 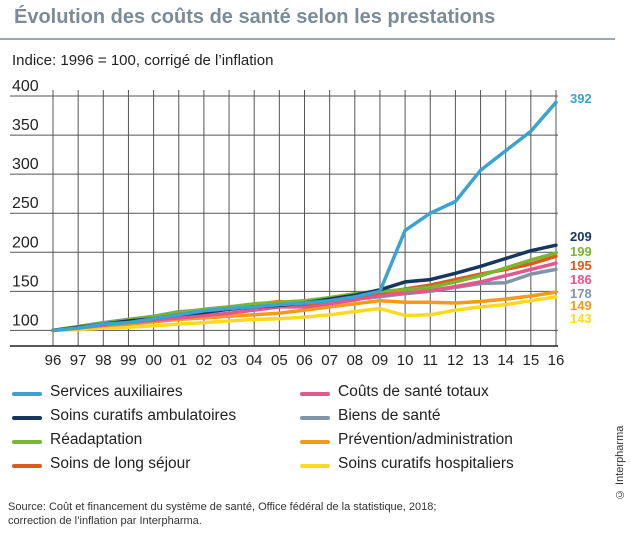 I want to click on x-tick-label: 03, so click(x=229, y=360).